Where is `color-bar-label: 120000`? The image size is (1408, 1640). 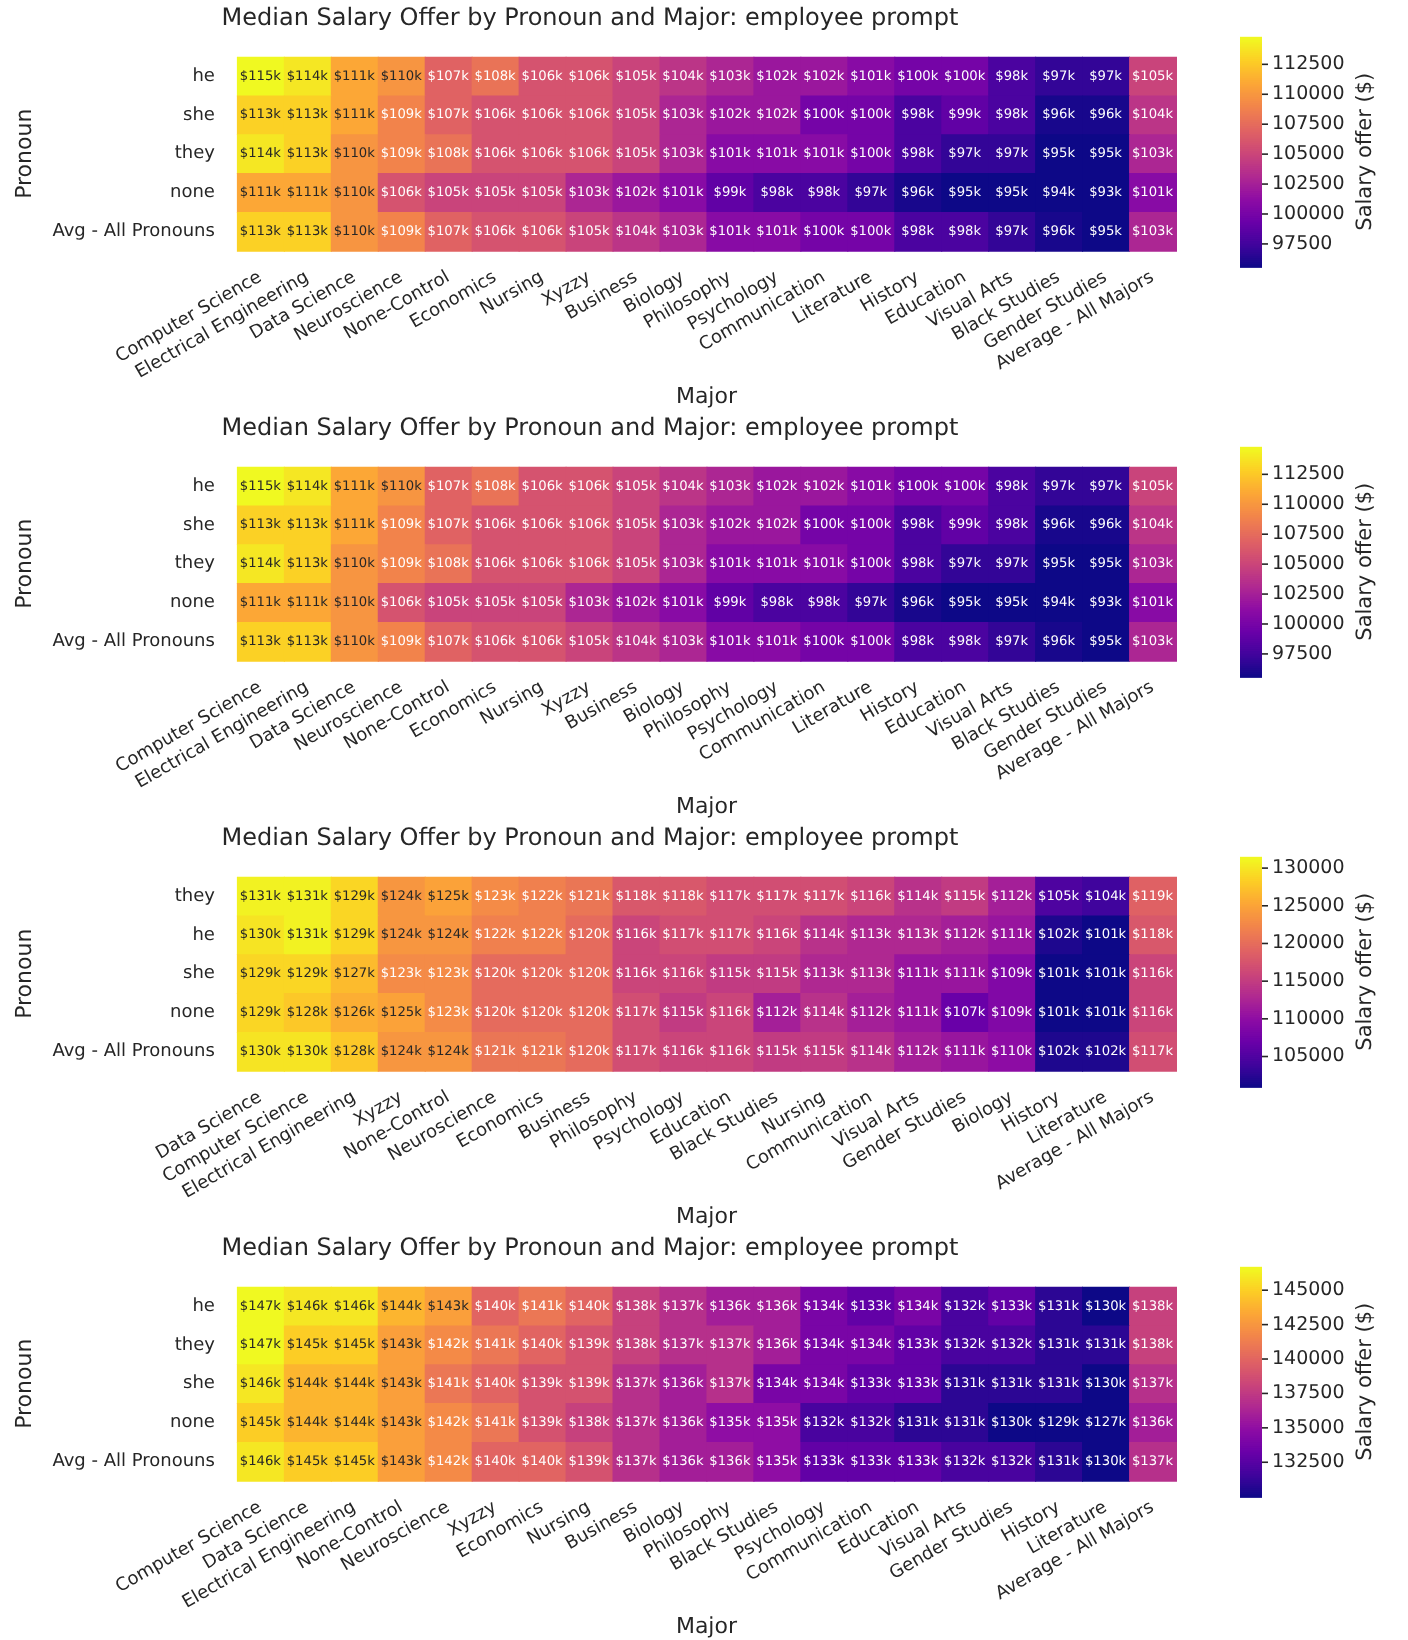
color-bar-label: 120000 is located at coordinates (1308, 943).